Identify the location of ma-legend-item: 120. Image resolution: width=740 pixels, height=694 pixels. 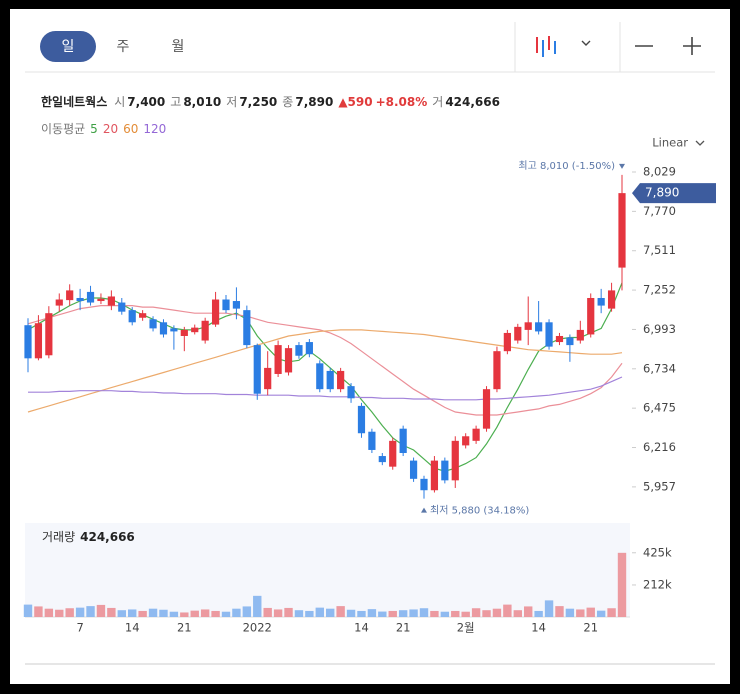
(155, 129).